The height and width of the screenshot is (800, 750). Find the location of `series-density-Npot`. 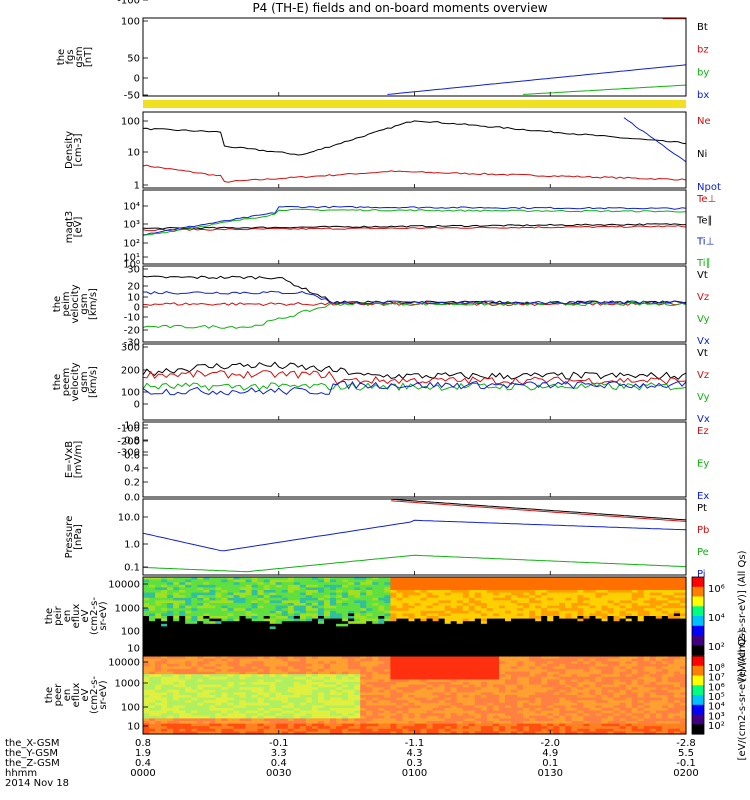

series-density-Npot is located at coordinates (655, 140).